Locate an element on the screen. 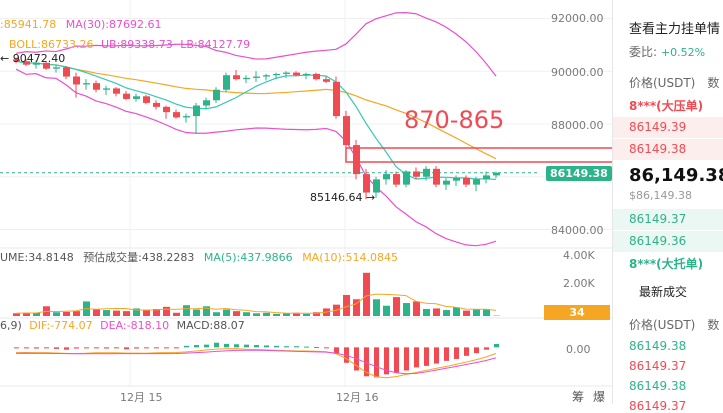 The width and height of the screenshot is (723, 413). current-price-tag: 86149.38 is located at coordinates (579, 173).